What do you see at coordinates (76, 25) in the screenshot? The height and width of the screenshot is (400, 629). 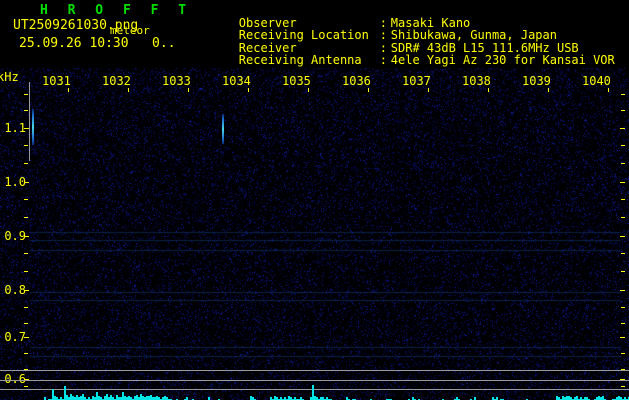 I see `filename-label: UT2509261030.png` at bounding box center [76, 25].